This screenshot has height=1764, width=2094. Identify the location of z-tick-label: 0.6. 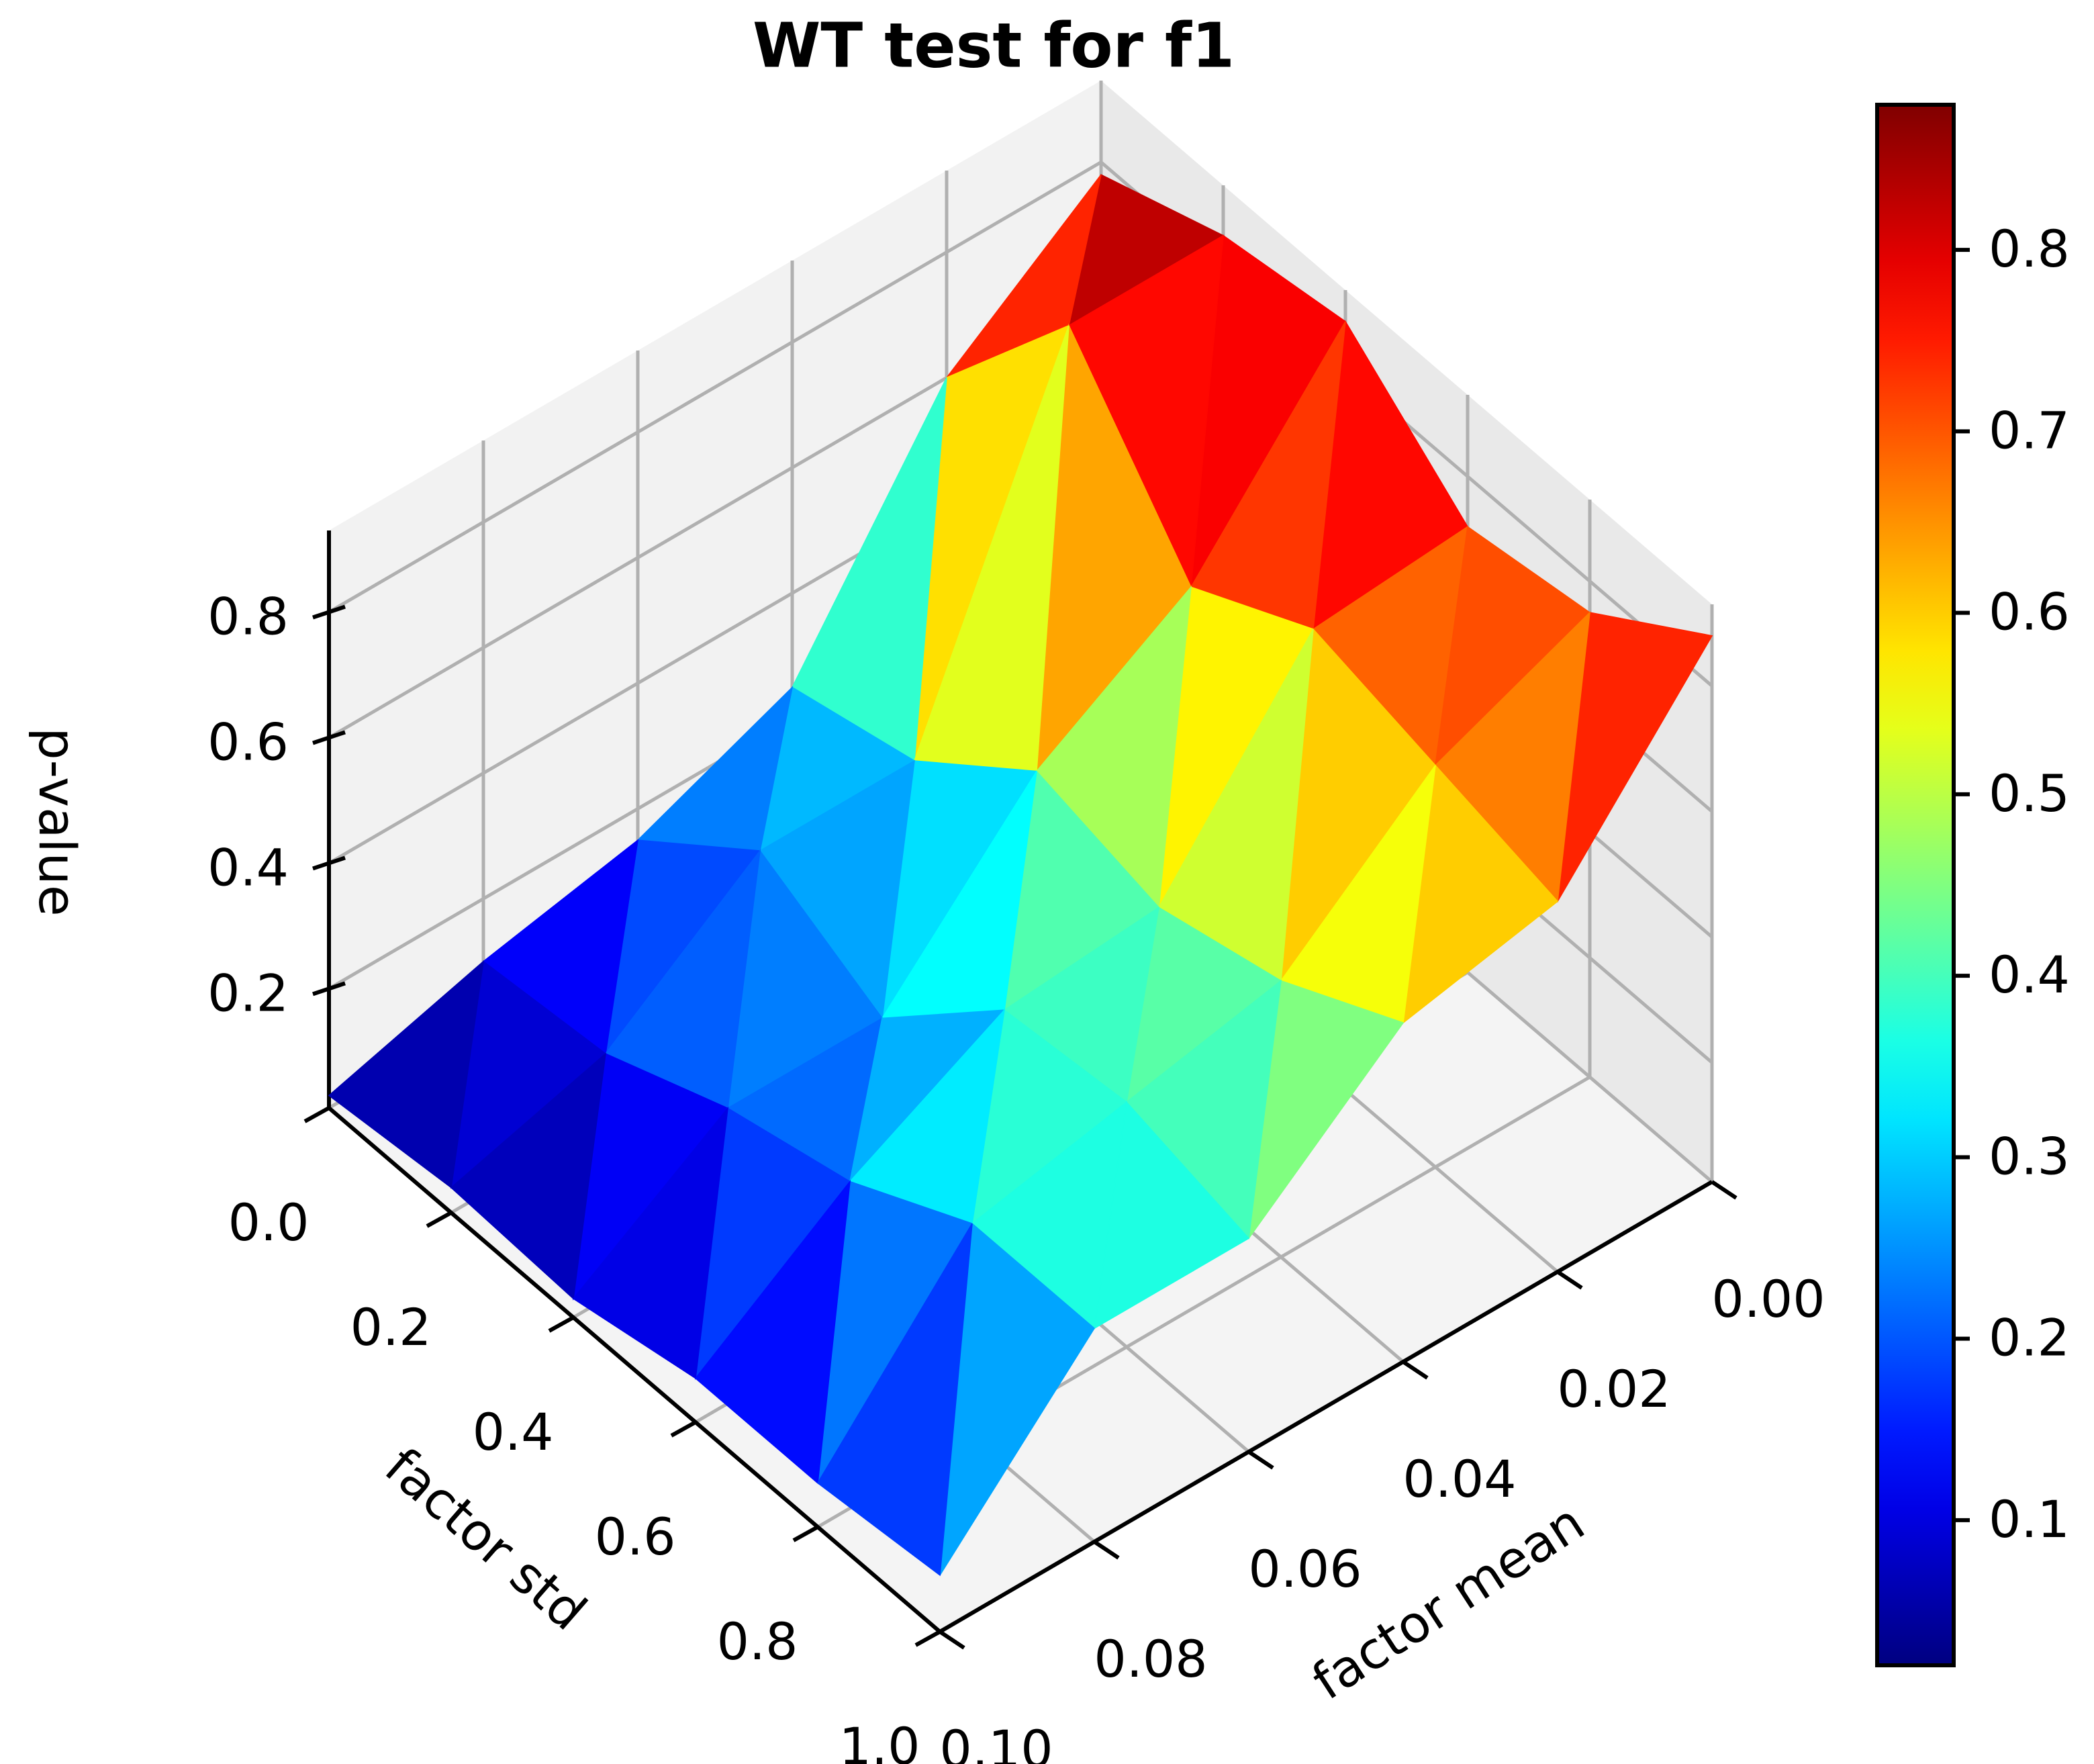
(248, 742).